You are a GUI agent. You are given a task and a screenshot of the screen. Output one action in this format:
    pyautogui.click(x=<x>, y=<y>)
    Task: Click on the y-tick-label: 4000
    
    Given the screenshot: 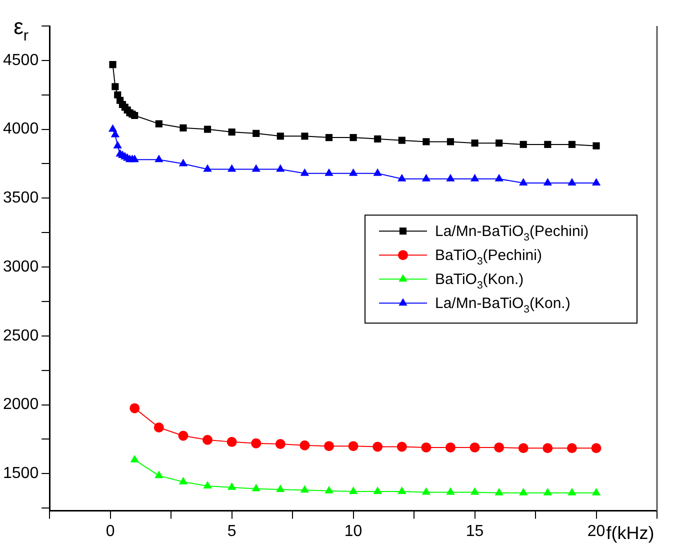 What is the action you would take?
    pyautogui.click(x=21, y=129)
    